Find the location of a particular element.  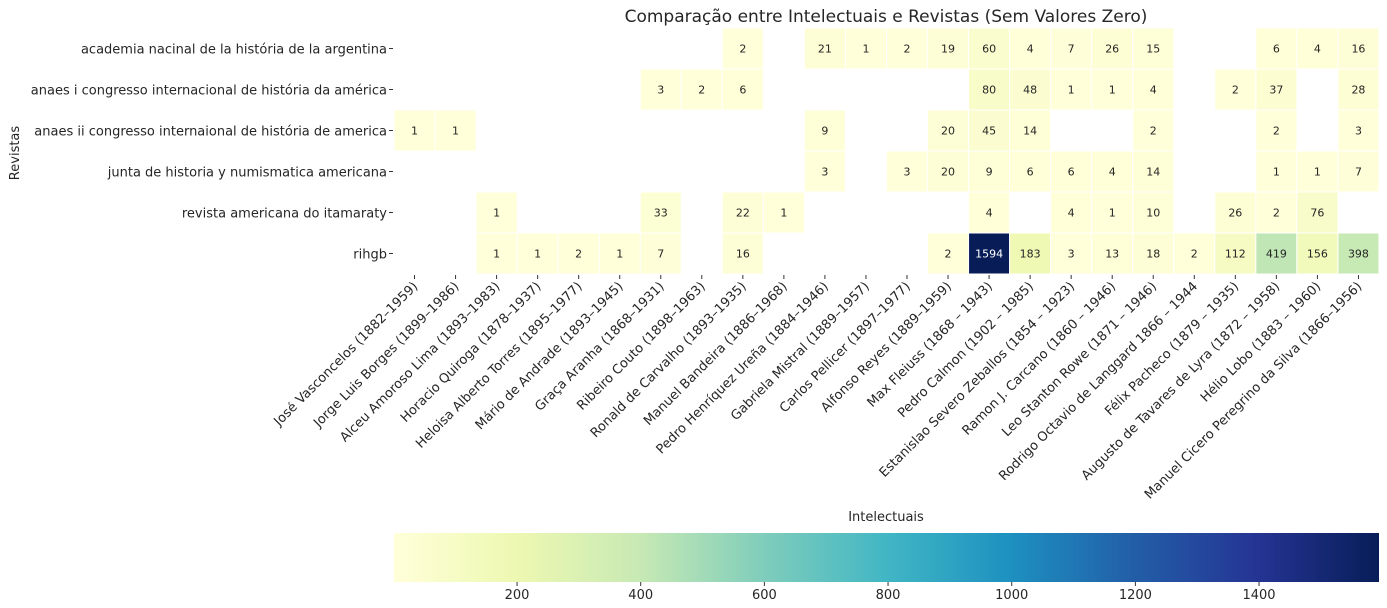

cell-value-label: 398 is located at coordinates (1358, 254).